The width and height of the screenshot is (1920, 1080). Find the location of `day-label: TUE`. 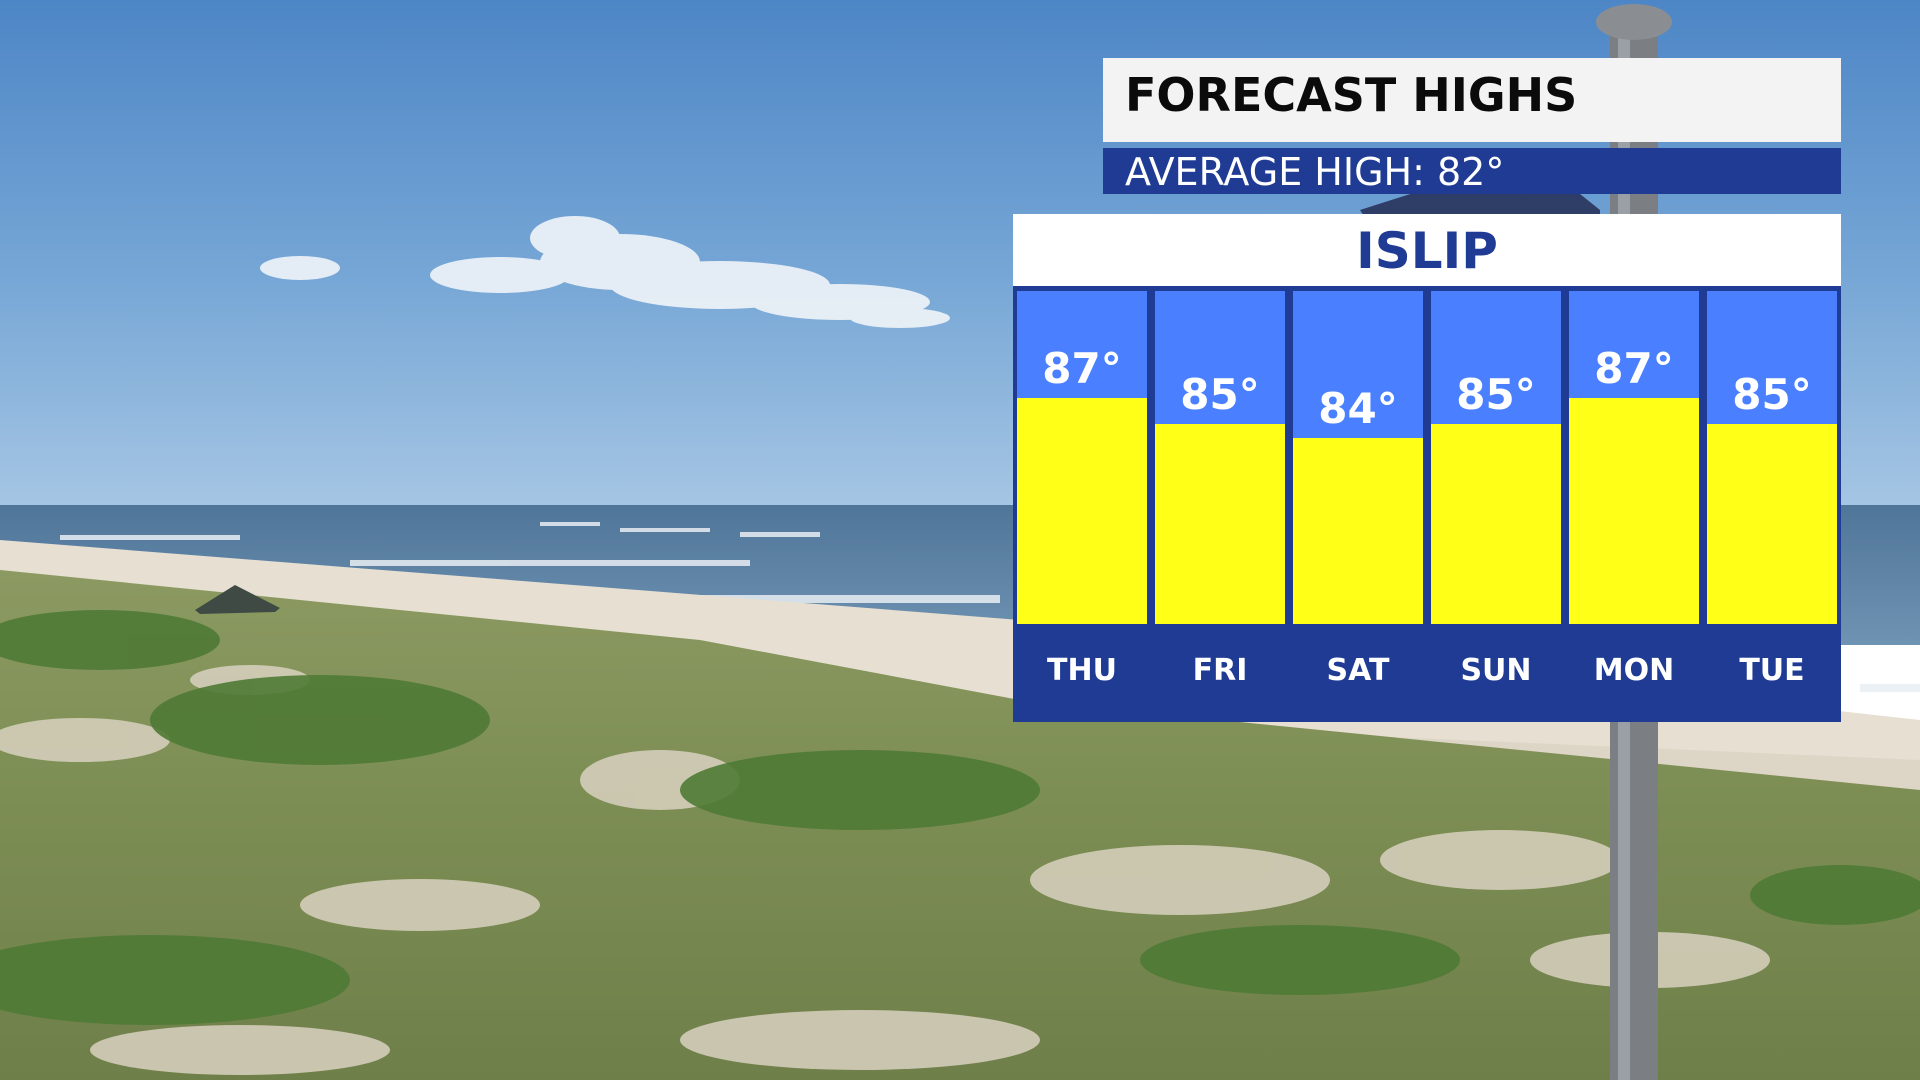

day-label: TUE is located at coordinates (1772, 671).